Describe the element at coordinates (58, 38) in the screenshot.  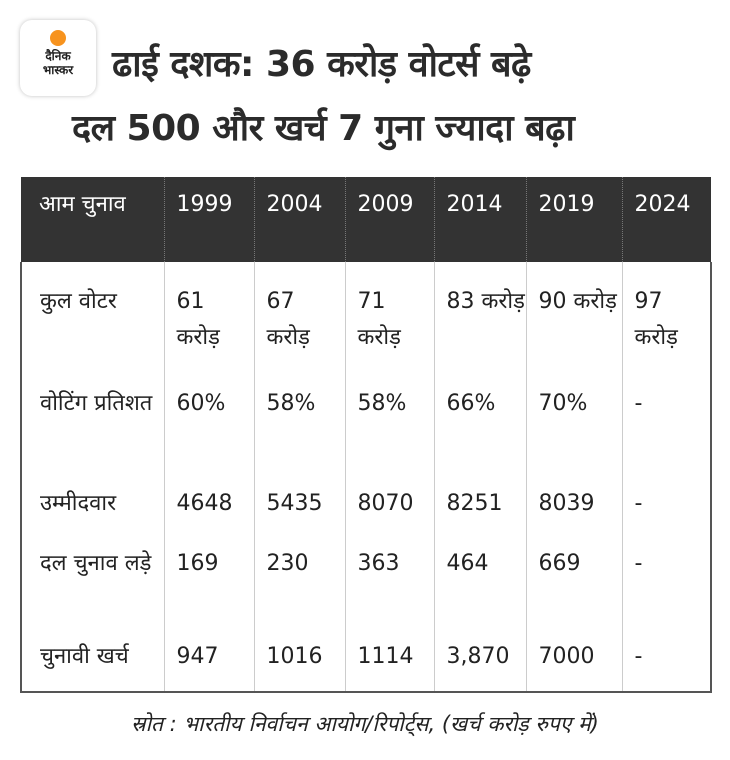
I see `sun-icon` at that location.